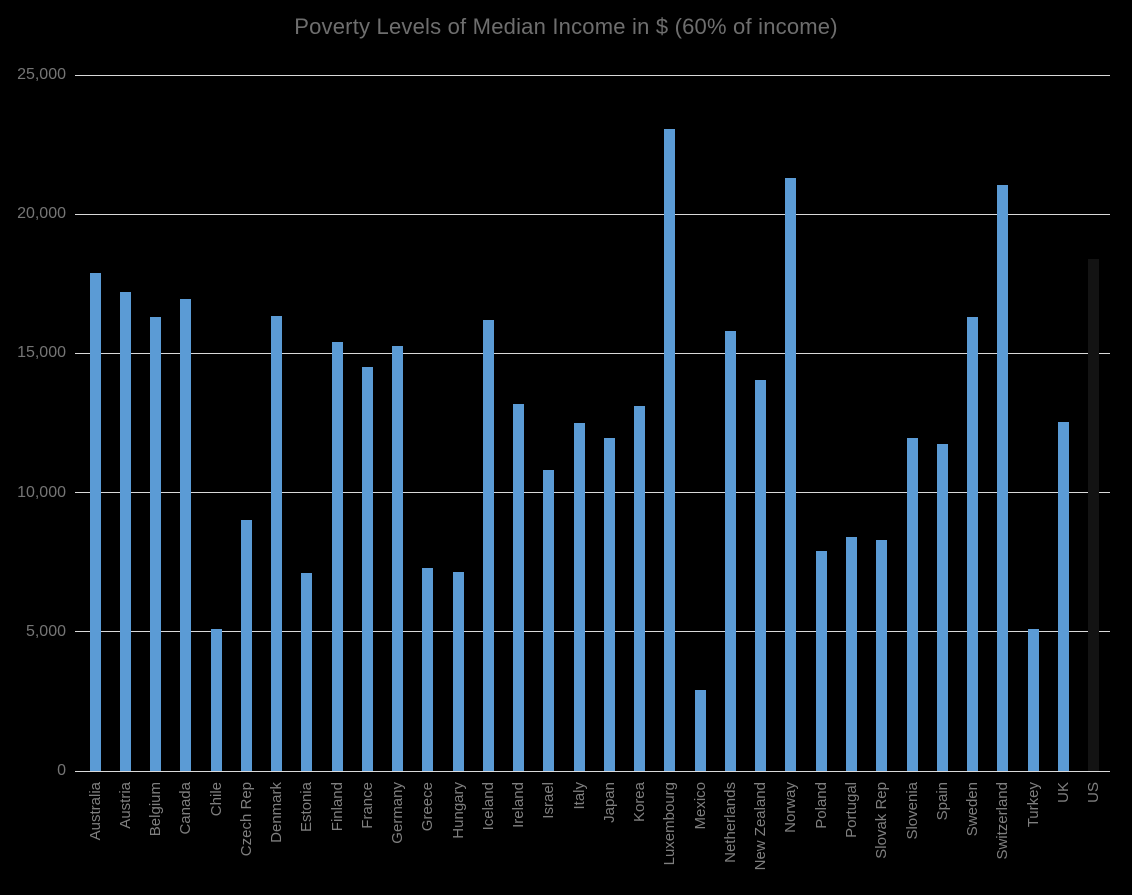  I want to click on bar-austria, so click(125, 531).